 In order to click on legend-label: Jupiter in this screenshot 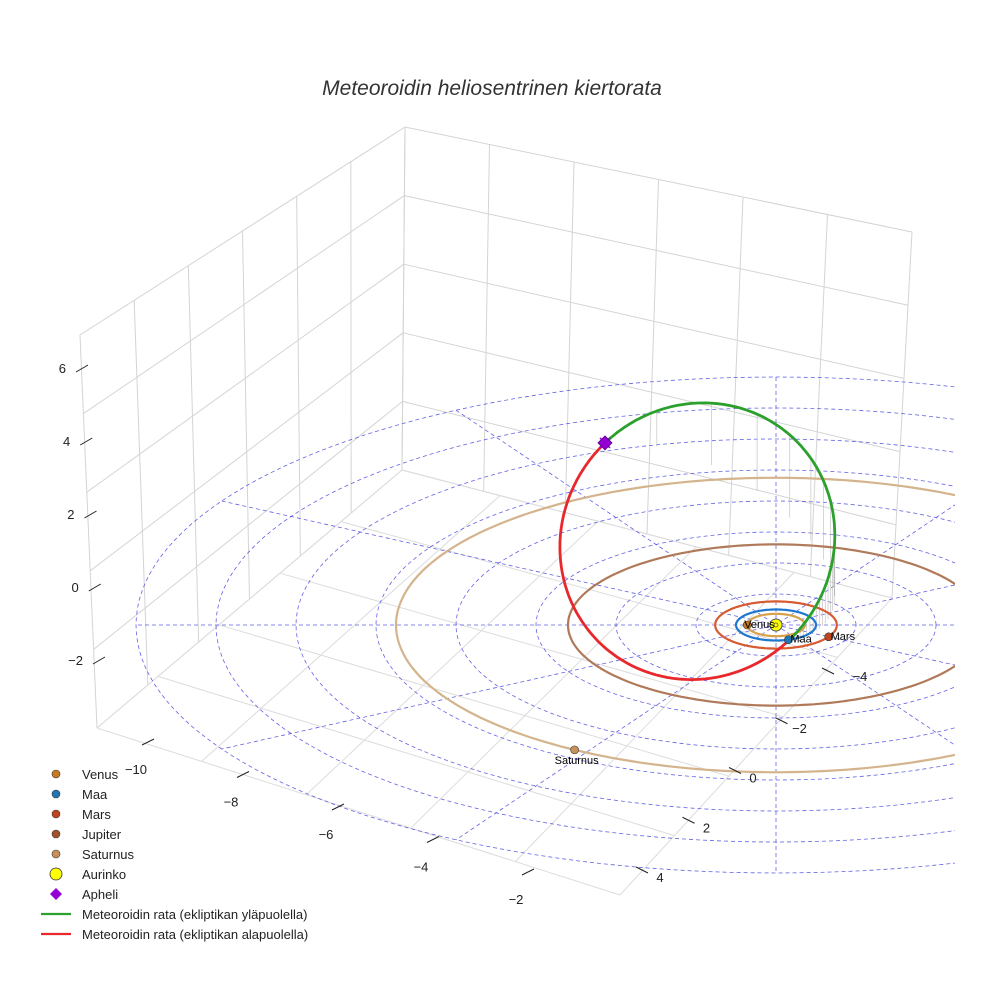, I will do `click(102, 834)`.